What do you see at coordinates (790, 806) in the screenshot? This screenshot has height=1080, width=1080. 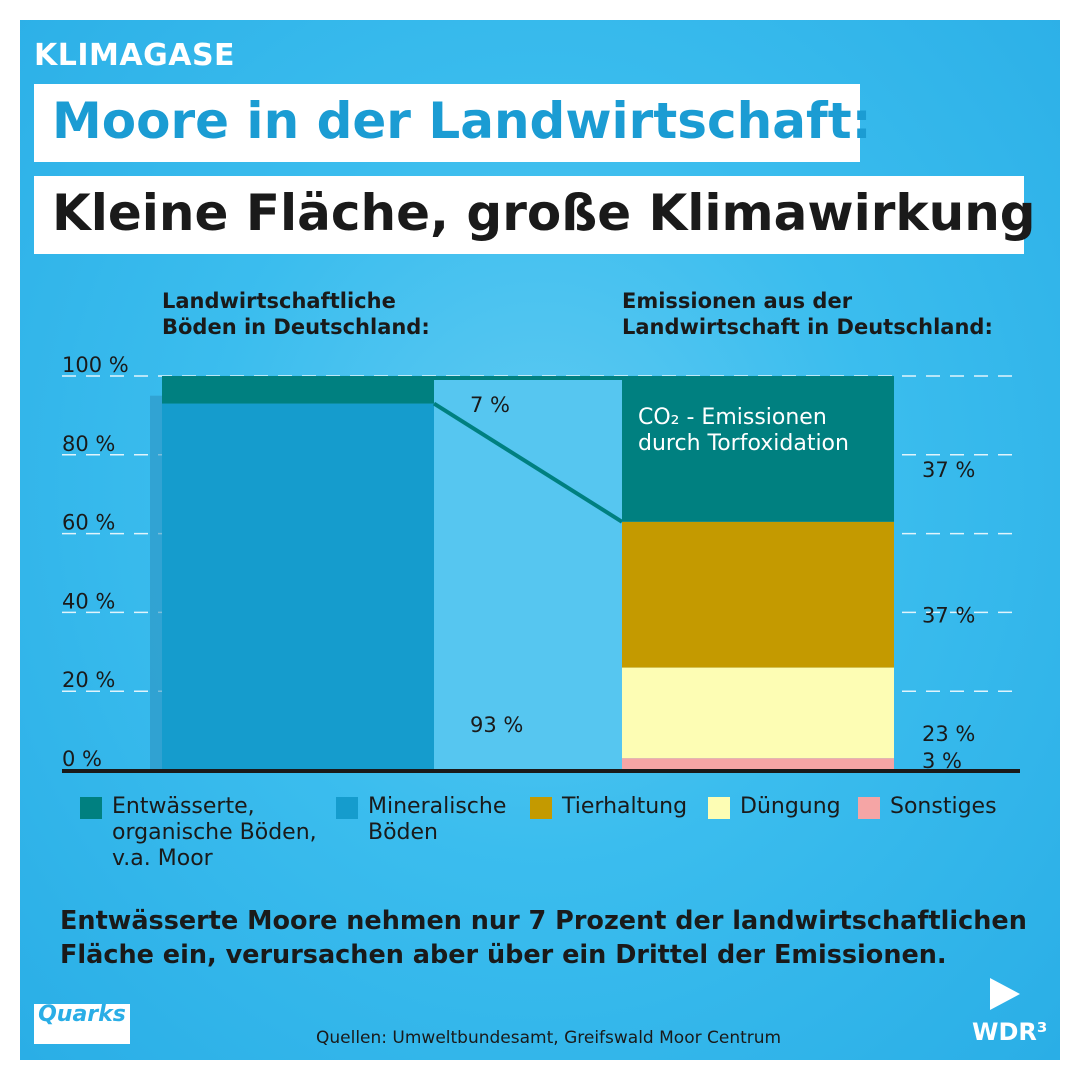 I see `legend-label-fertilization: Düngung` at bounding box center [790, 806].